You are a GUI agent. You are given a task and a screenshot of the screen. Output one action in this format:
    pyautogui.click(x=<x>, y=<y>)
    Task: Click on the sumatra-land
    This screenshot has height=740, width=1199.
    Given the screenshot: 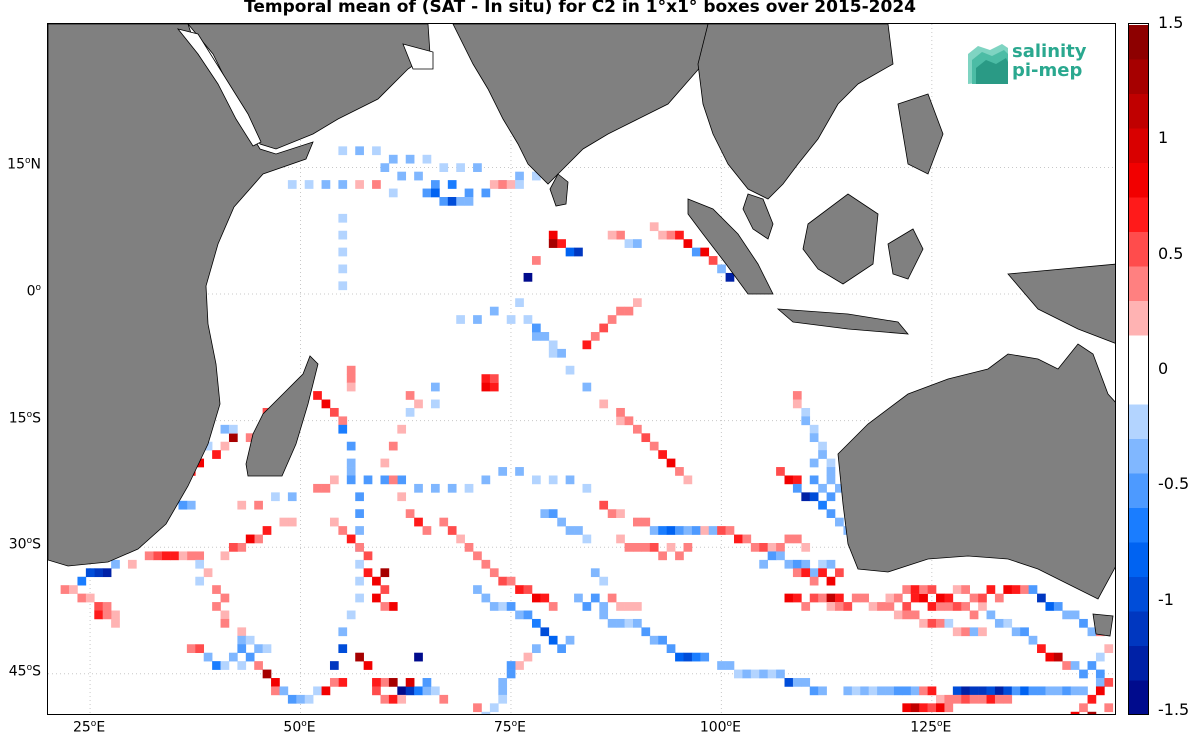 What is the action you would take?
    pyautogui.click(x=730, y=246)
    